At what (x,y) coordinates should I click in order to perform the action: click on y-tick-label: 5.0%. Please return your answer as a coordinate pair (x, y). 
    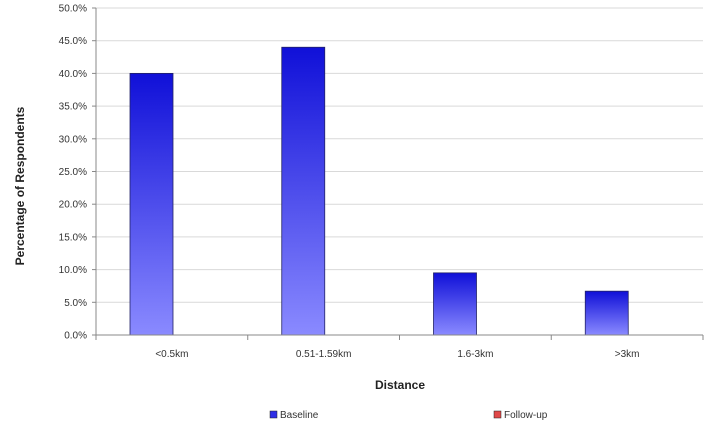
    Looking at the image, I should click on (75, 303).